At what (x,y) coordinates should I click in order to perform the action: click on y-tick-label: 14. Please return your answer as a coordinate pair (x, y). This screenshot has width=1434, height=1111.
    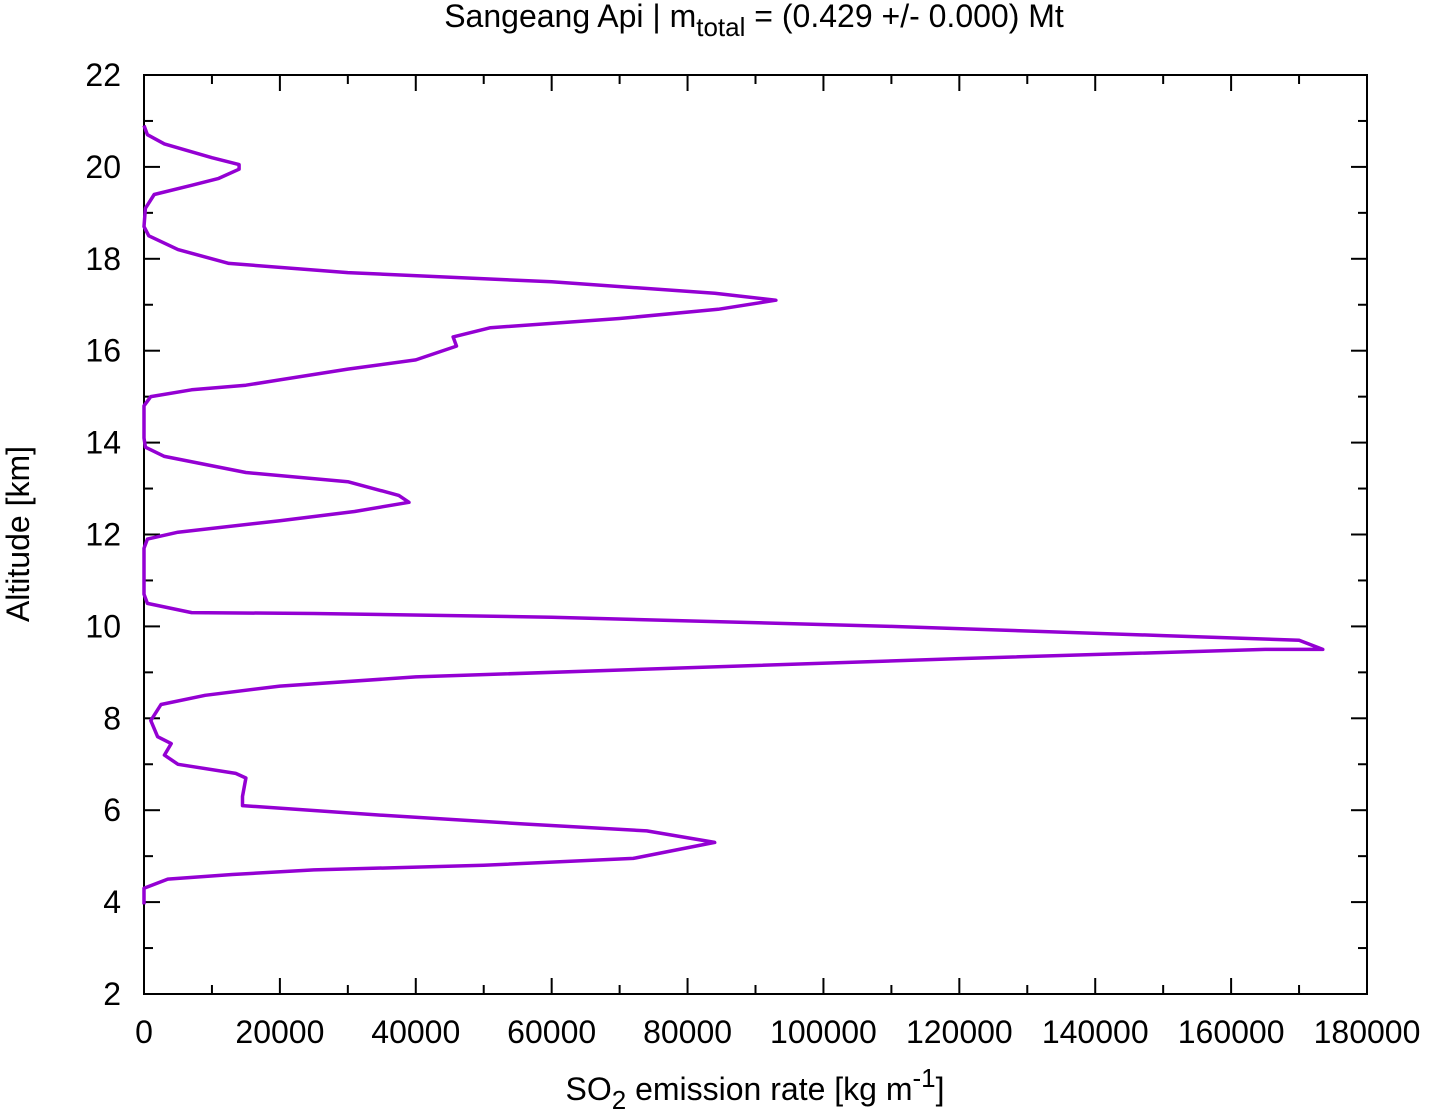
    Looking at the image, I should click on (103, 443).